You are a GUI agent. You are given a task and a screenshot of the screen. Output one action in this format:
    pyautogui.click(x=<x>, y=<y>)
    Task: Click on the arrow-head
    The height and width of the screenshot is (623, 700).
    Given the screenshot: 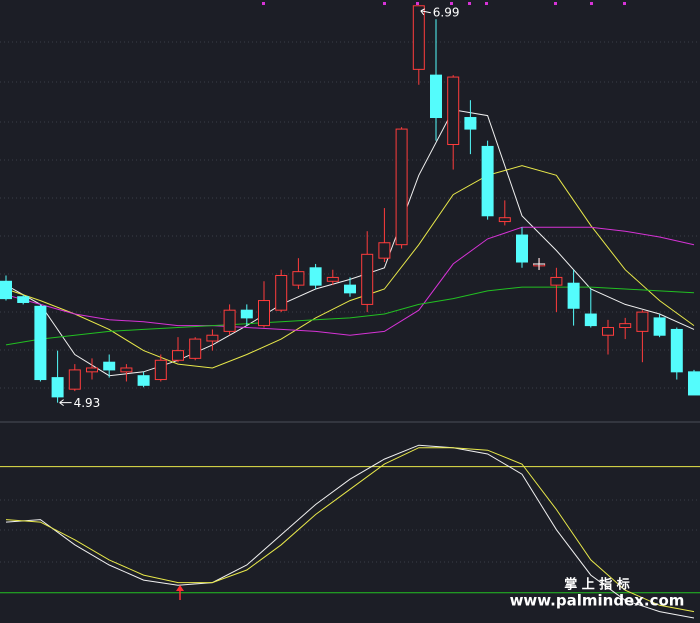 What is the action you would take?
    pyautogui.click(x=180, y=588)
    